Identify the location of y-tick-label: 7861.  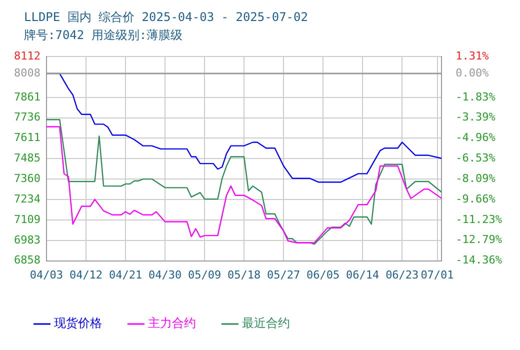
(27, 97).